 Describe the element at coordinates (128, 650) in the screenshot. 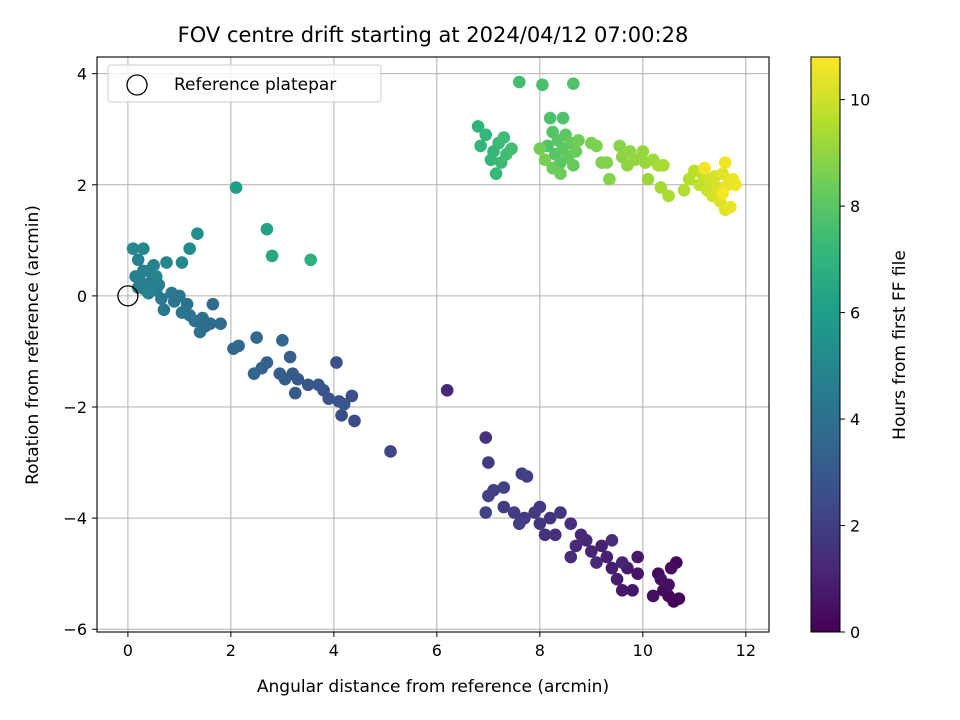

I see `x-tick-label: 0` at that location.